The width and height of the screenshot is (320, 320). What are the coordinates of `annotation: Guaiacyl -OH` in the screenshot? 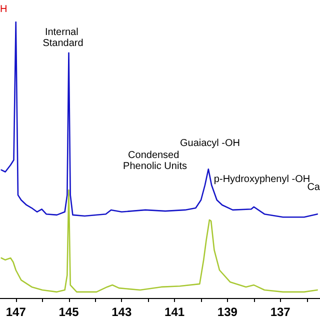 It's located at (210, 143).